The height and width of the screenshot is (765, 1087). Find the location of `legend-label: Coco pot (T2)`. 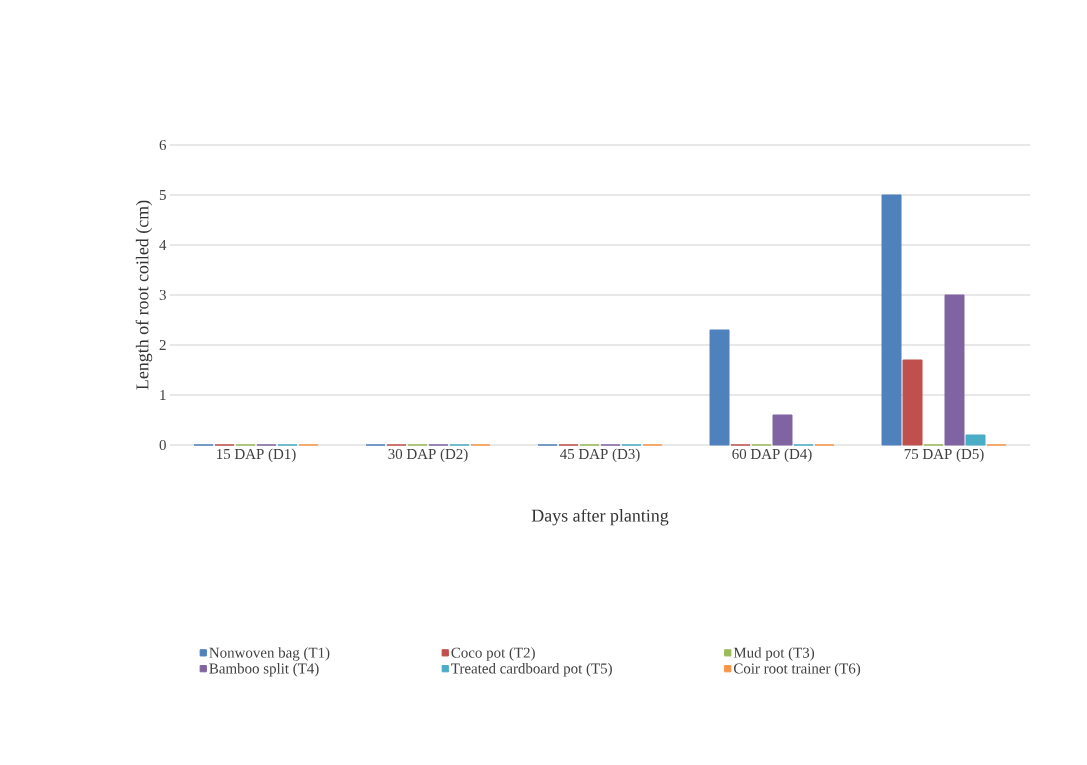

legend-label: Coco pot (T2) is located at coordinates (493, 654).